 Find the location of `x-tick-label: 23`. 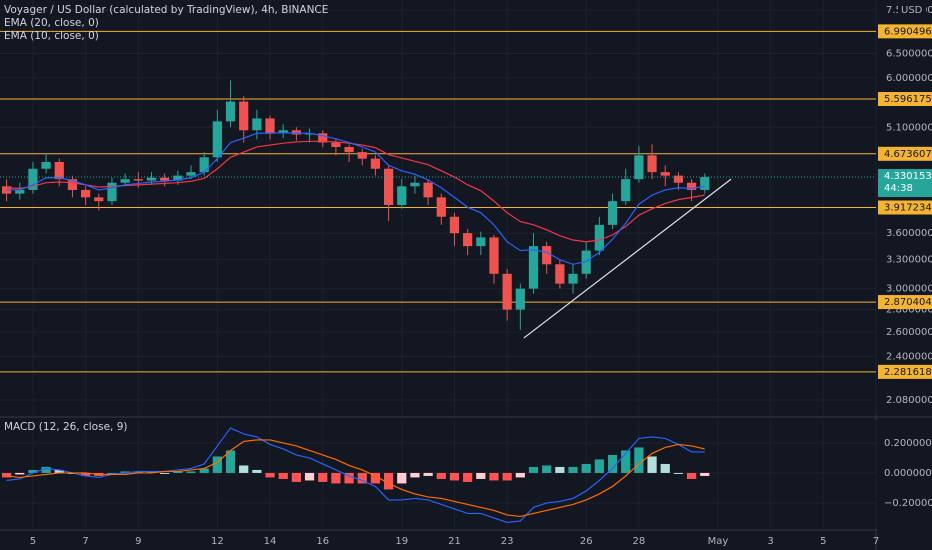

x-tick-label: 23 is located at coordinates (507, 541).